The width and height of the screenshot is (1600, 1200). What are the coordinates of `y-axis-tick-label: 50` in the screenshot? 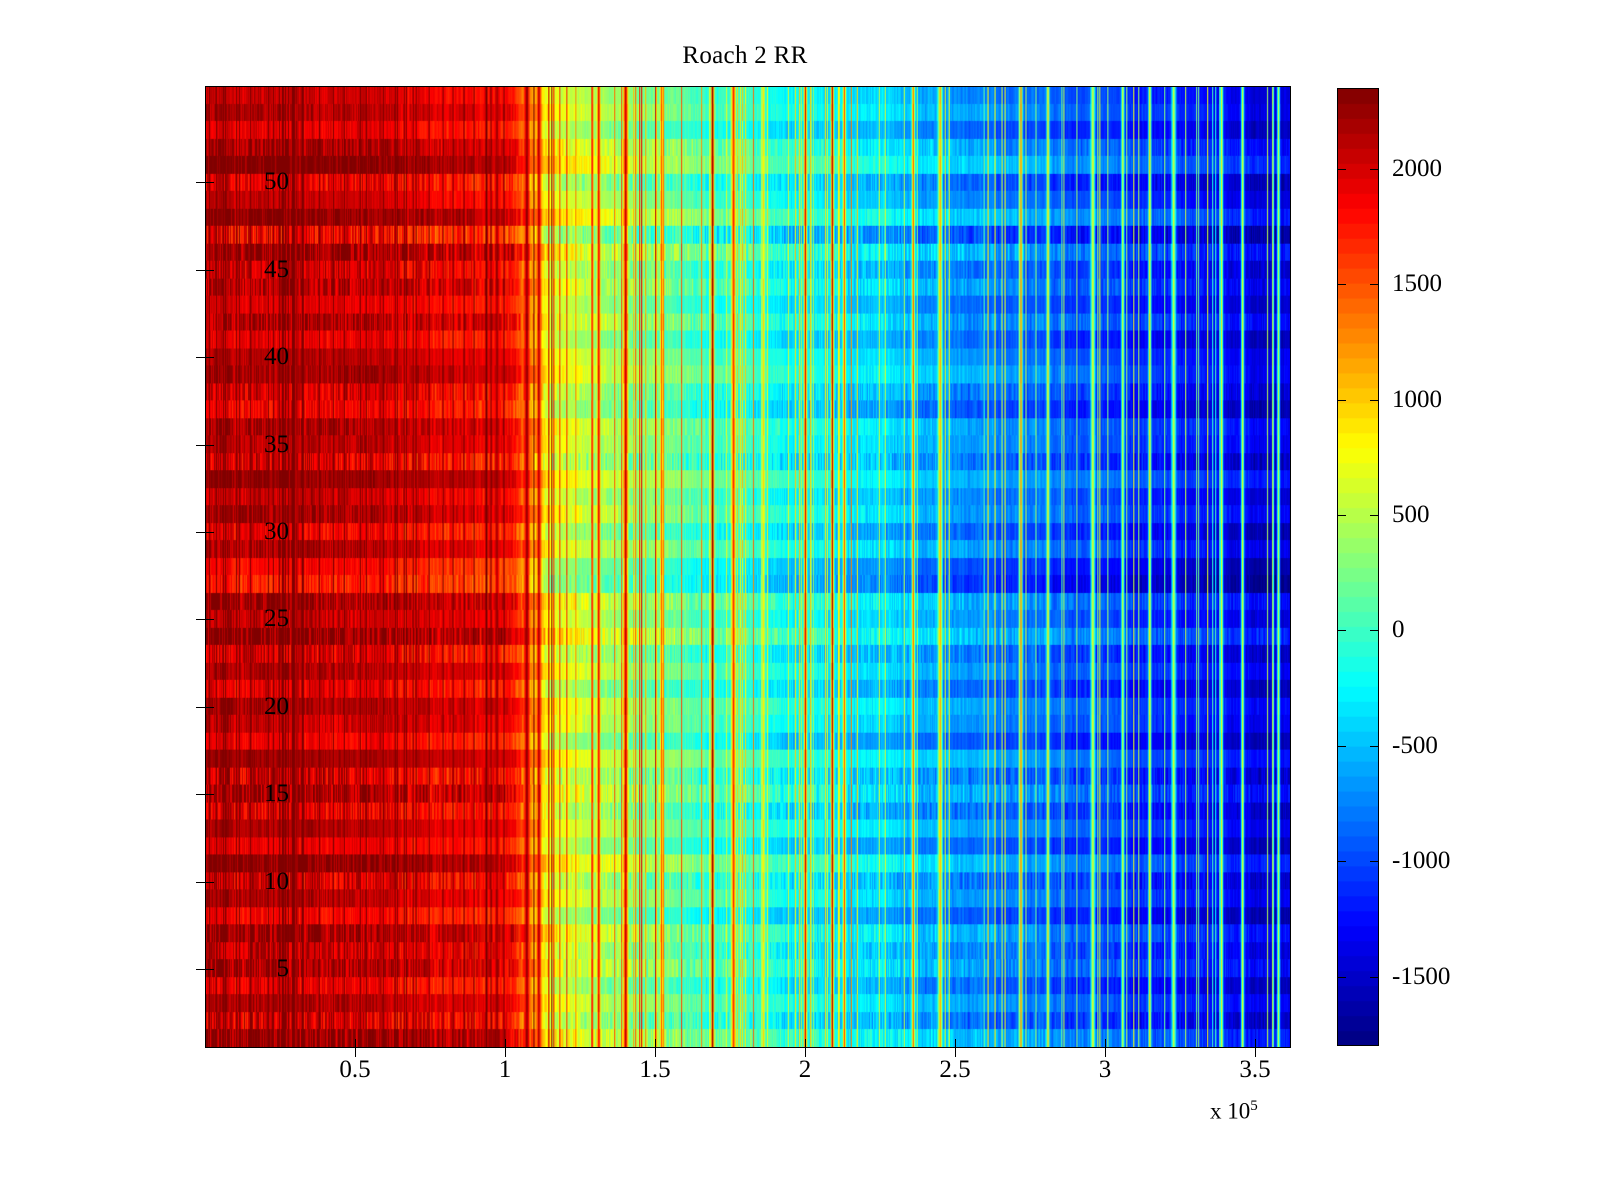 It's located at (276, 182).